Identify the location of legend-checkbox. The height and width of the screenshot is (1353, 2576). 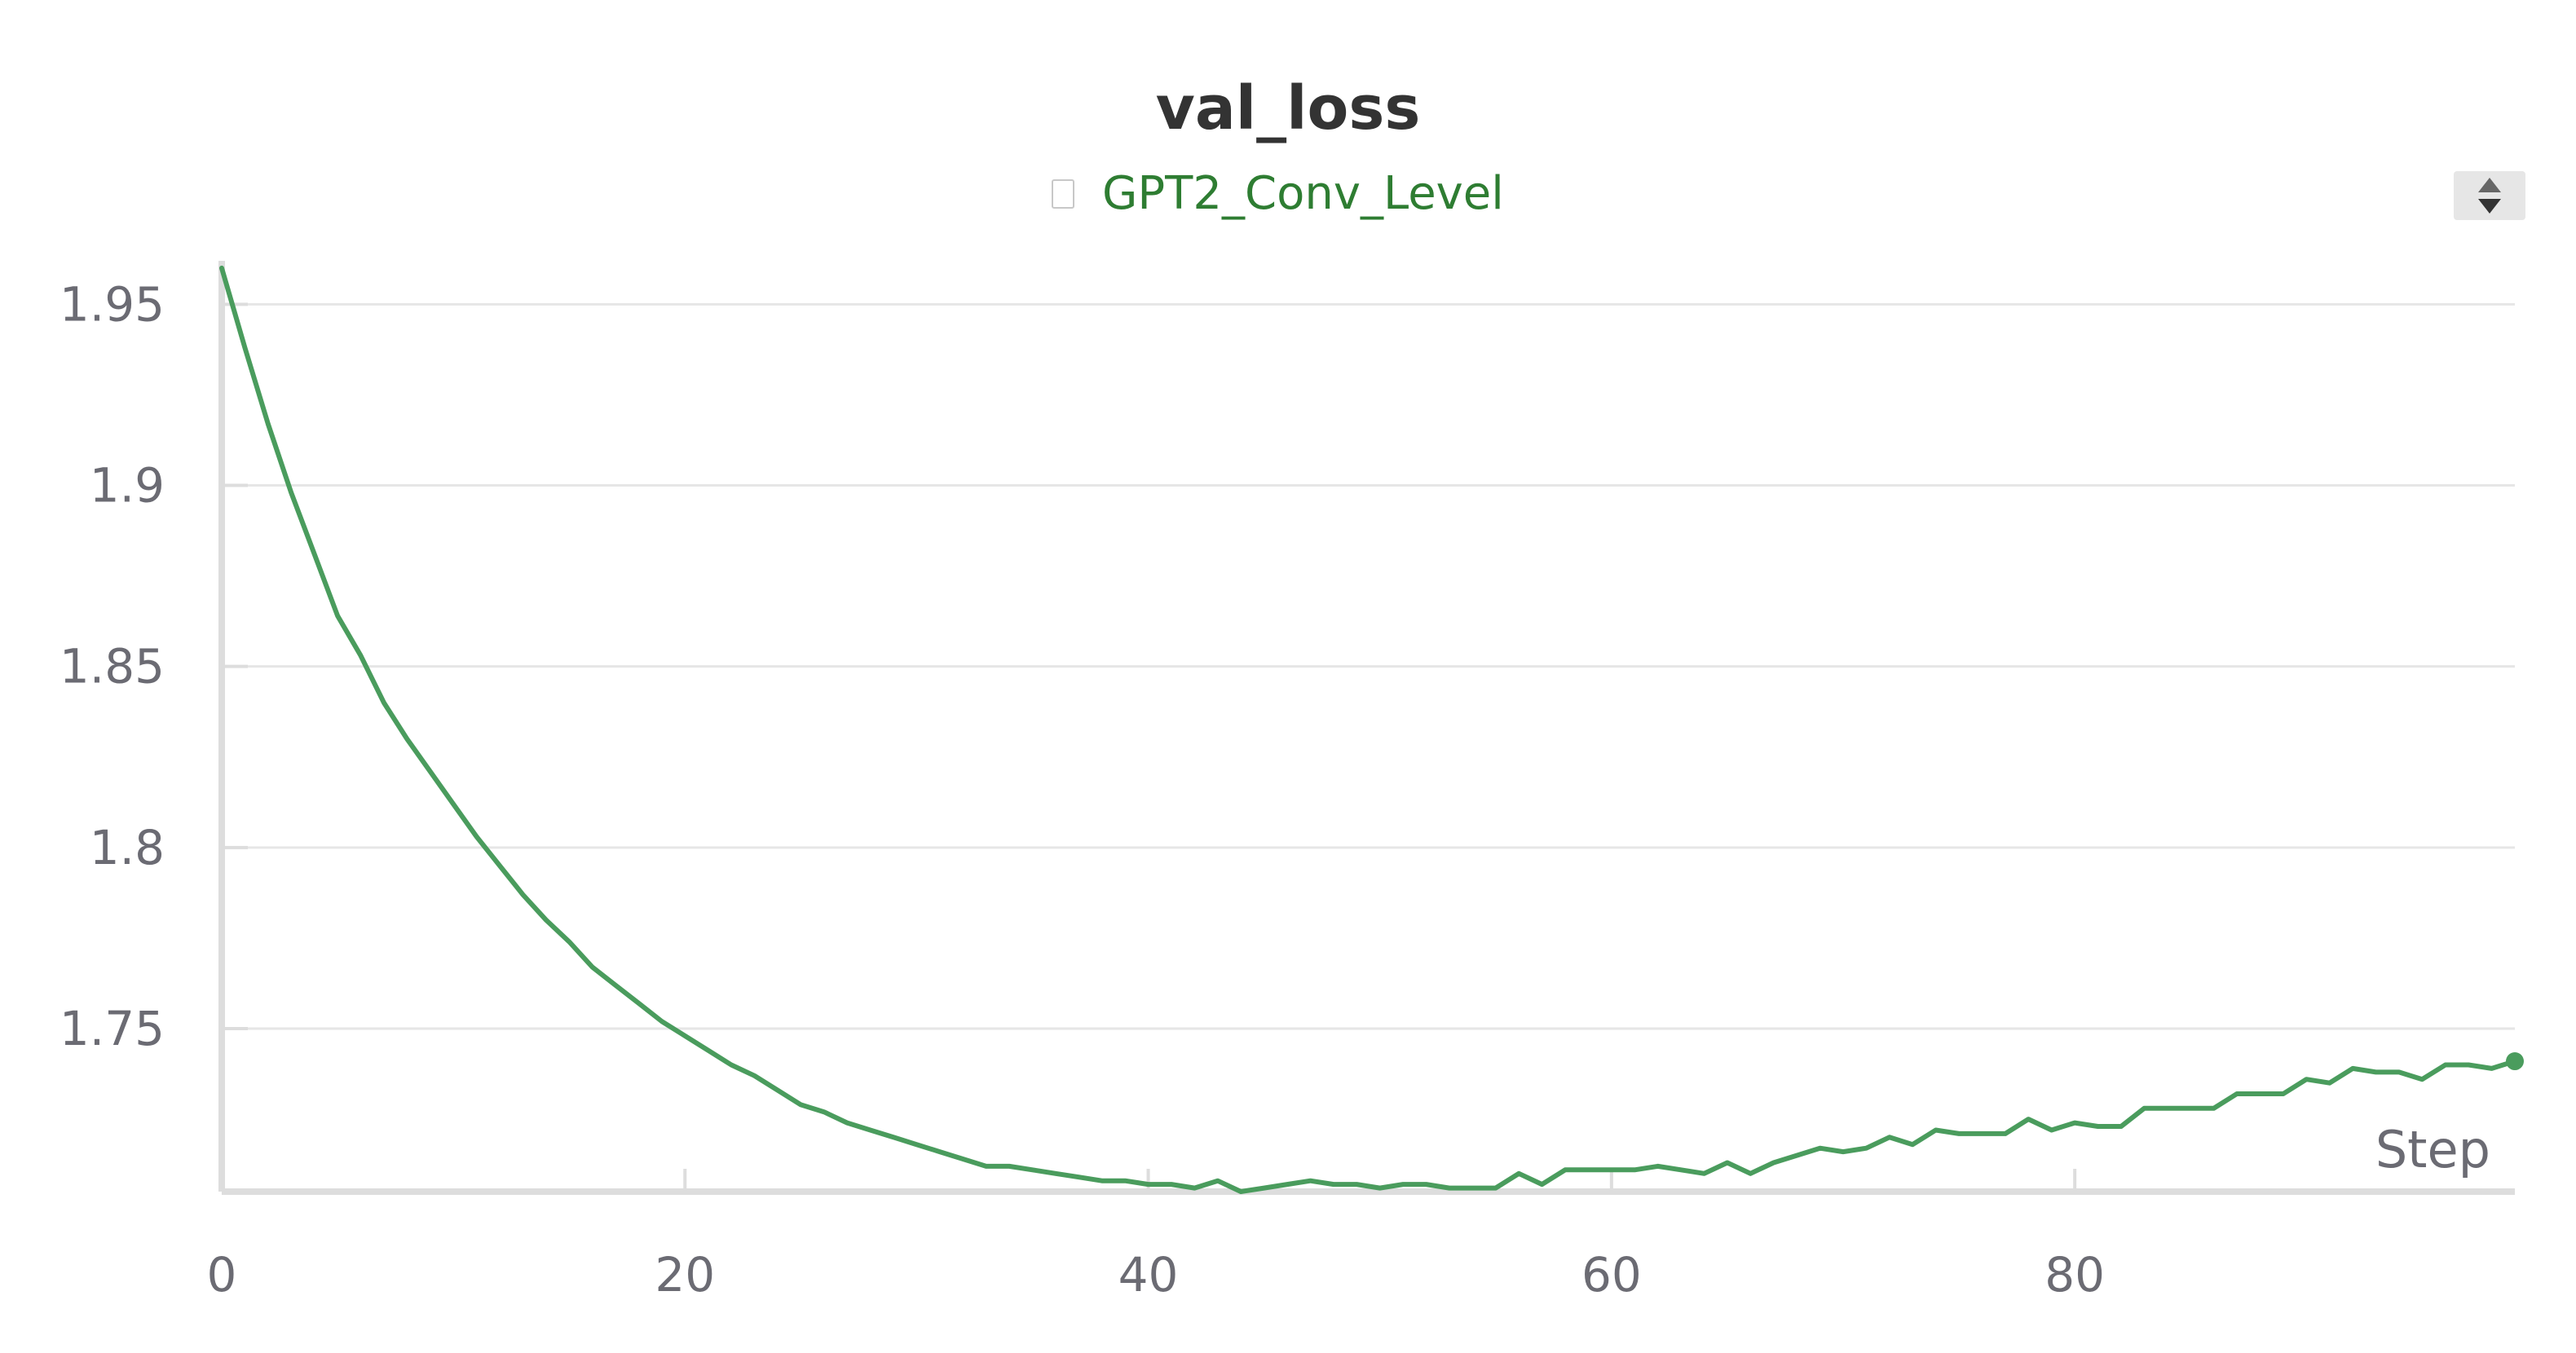
(1063, 193).